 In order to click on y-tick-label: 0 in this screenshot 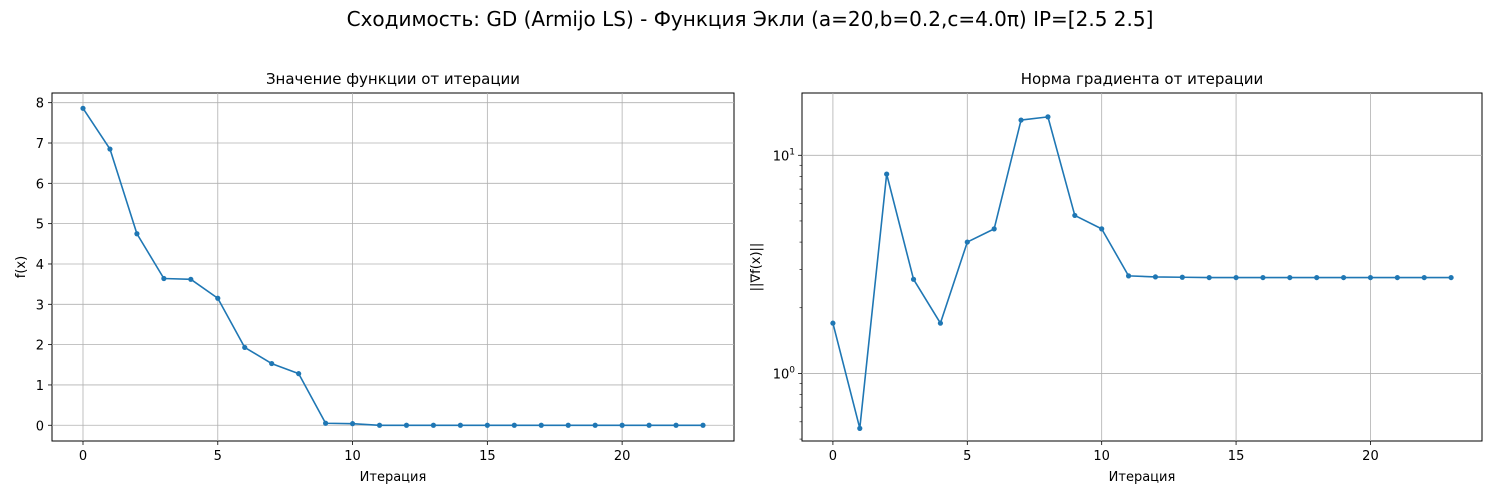, I will do `click(40, 426)`.